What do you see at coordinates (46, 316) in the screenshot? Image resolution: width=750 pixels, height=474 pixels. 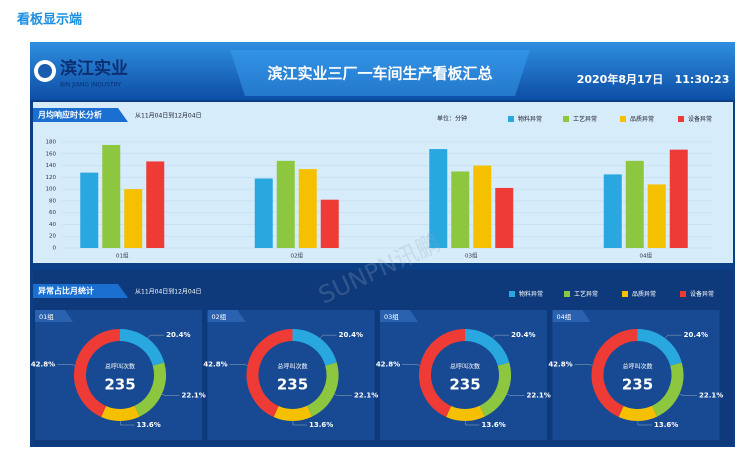 I see `donut-card-title: 01组` at bounding box center [46, 316].